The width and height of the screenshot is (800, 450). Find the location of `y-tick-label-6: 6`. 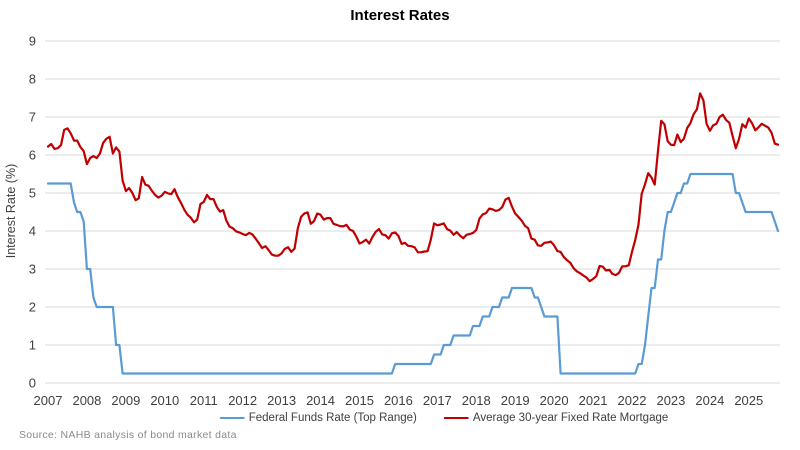

y-tick-label-6: 6 is located at coordinates (32, 155).